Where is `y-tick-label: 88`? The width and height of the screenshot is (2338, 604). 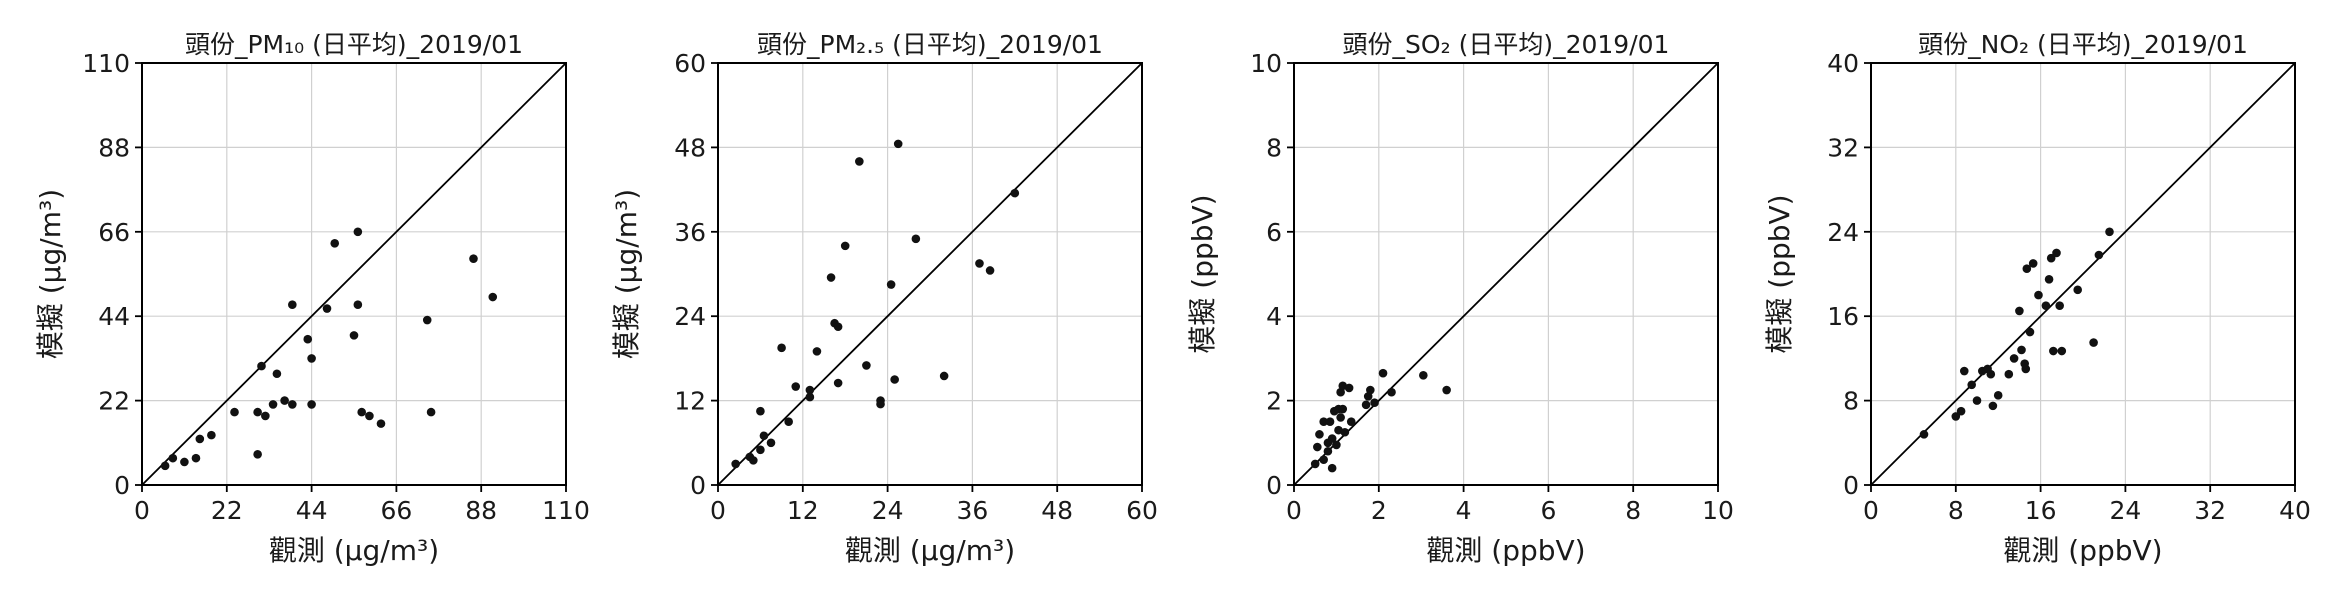 y-tick-label: 88 is located at coordinates (114, 147).